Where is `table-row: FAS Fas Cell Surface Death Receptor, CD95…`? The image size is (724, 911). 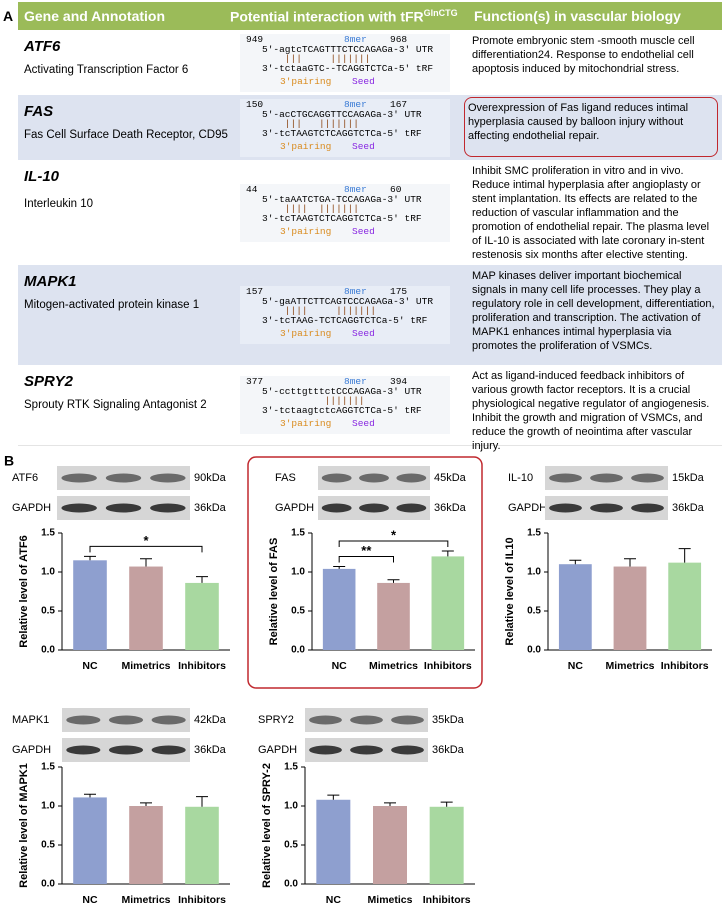
table-row: FAS Fas Cell Surface Death Receptor, CD95… is located at coordinates (370, 128).